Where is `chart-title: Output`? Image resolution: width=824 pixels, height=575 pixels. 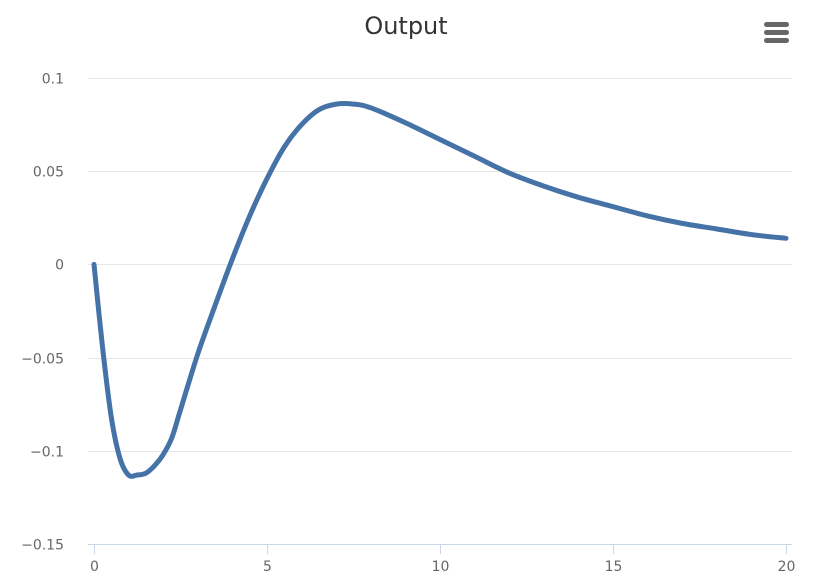
chart-title: Output is located at coordinates (405, 26).